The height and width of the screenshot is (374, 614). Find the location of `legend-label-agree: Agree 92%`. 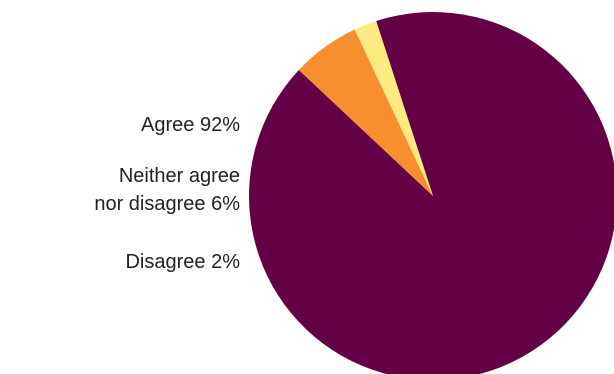

legend-label-agree: Agree 92% is located at coordinates (190, 125).